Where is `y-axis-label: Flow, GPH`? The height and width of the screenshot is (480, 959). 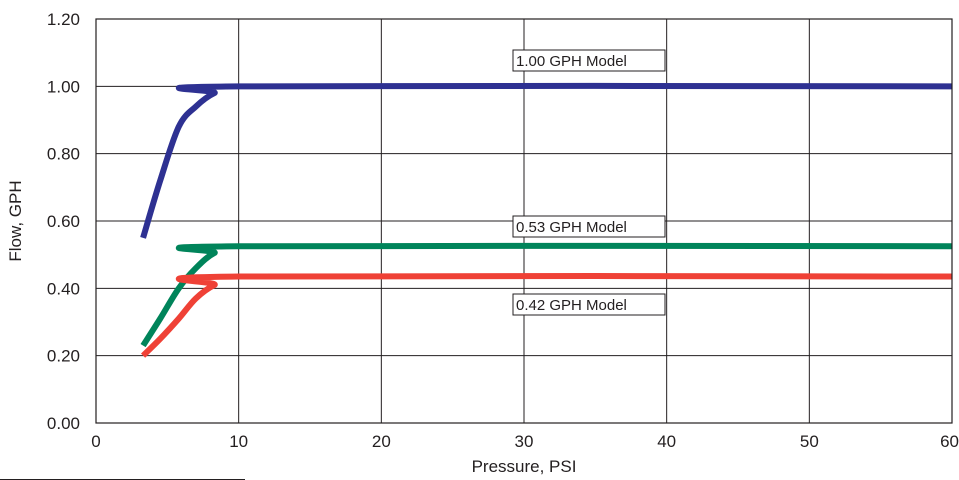
y-axis-label: Flow, GPH is located at coordinates (15, 220).